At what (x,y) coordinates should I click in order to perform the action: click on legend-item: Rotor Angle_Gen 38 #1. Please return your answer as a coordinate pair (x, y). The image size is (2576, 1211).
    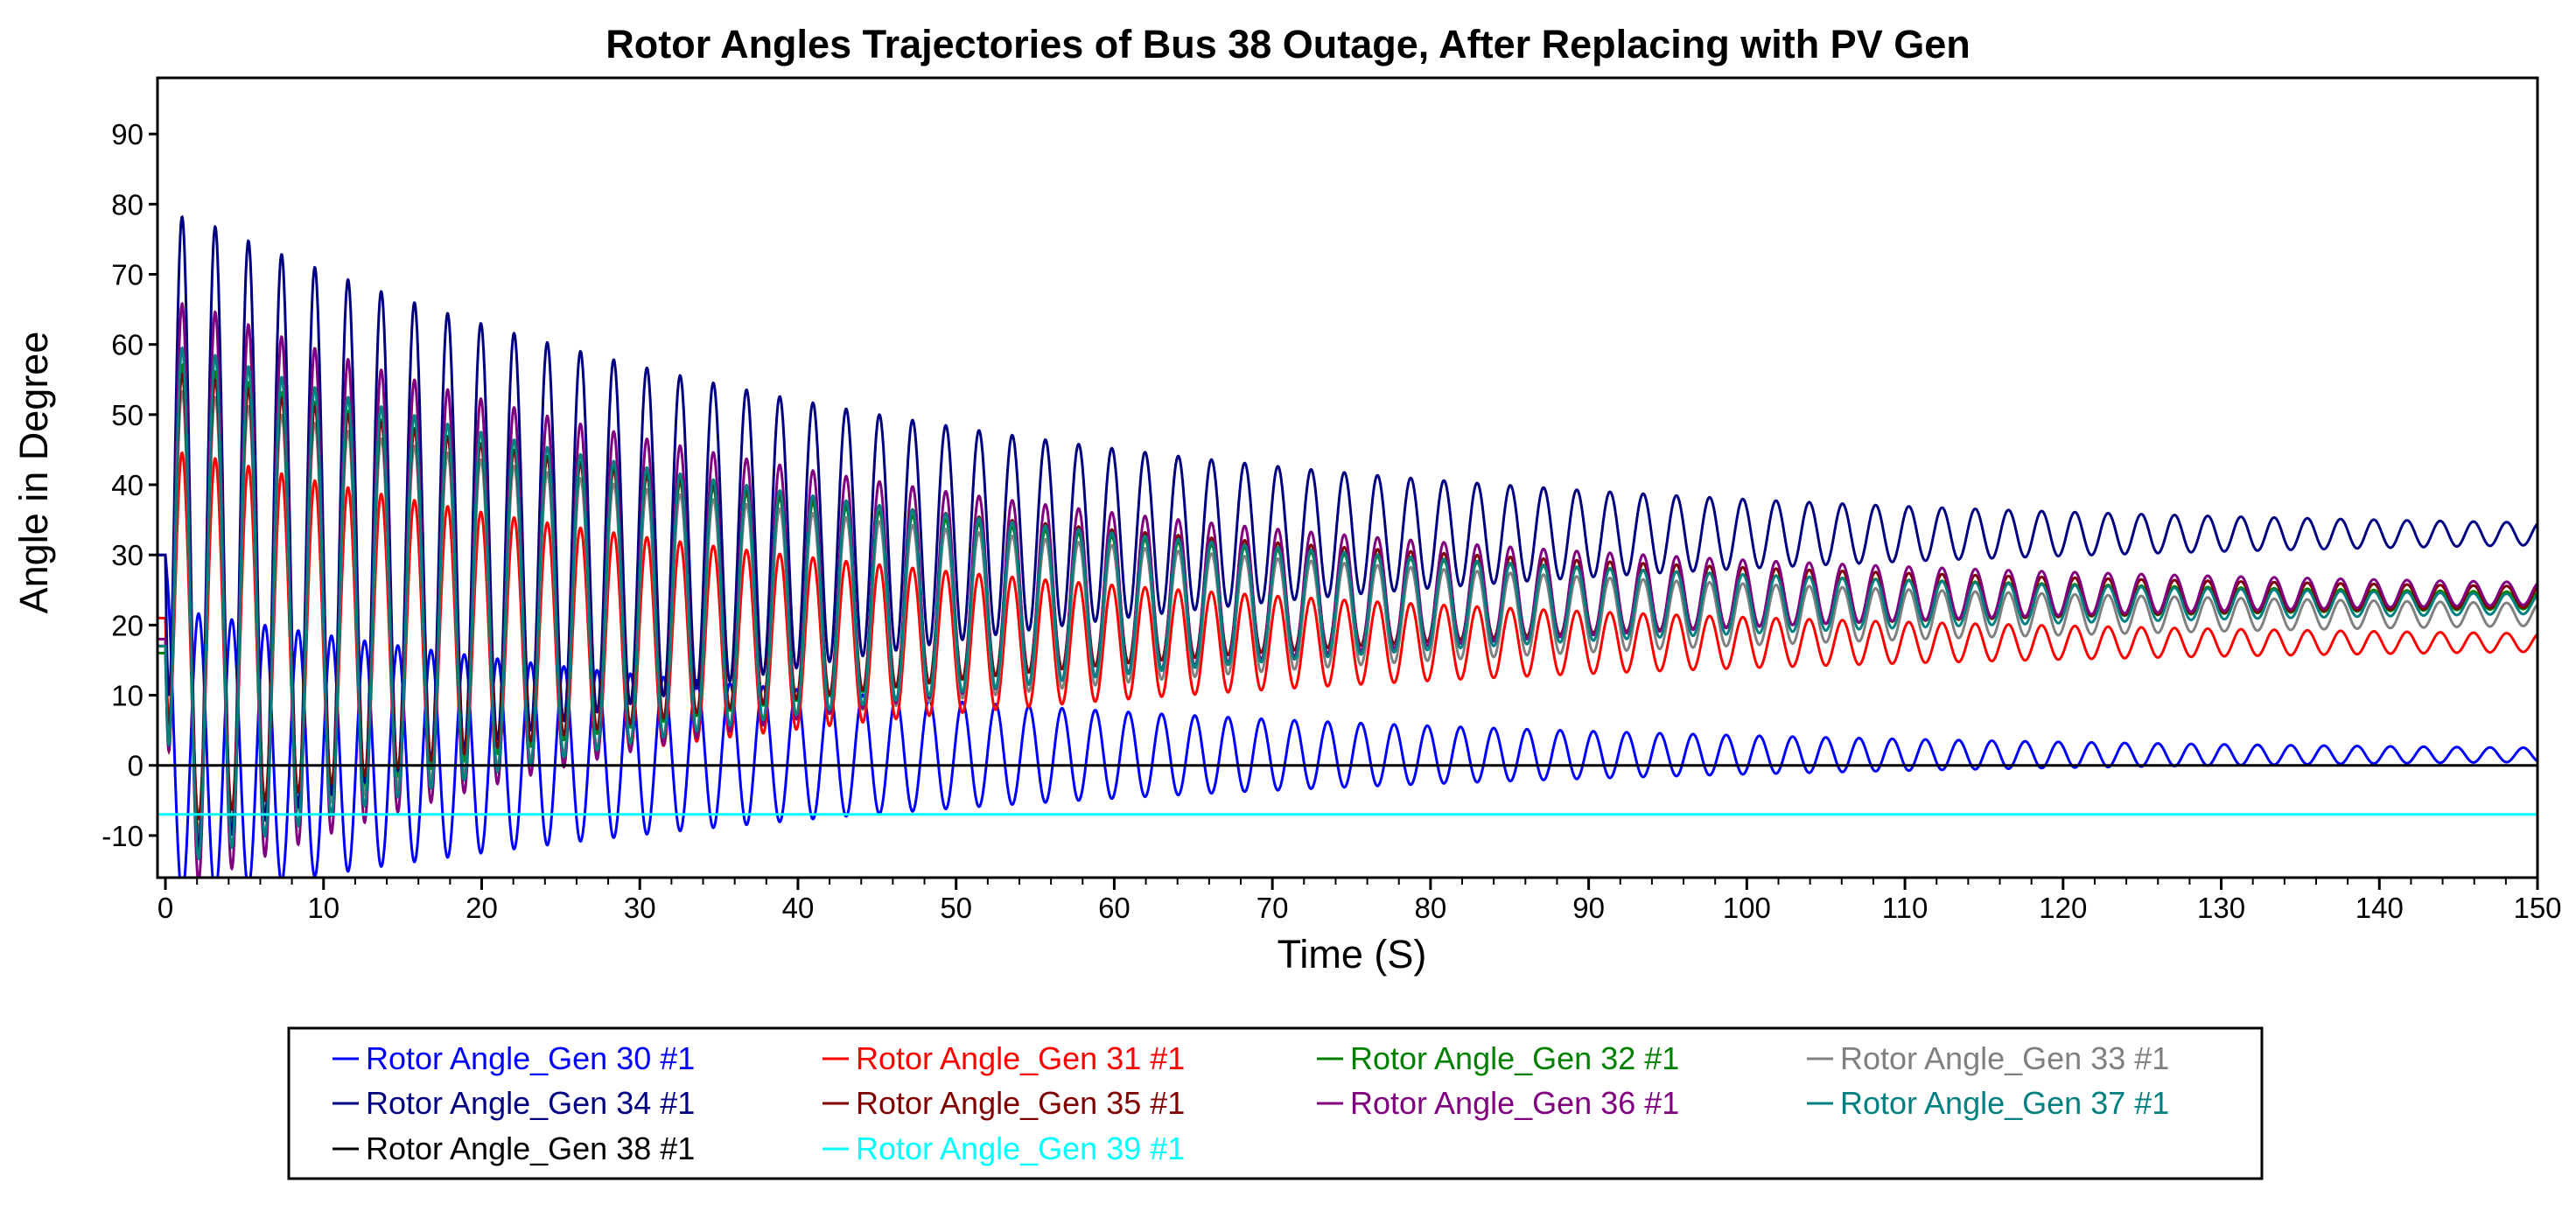
    Looking at the image, I should click on (513, 1148).